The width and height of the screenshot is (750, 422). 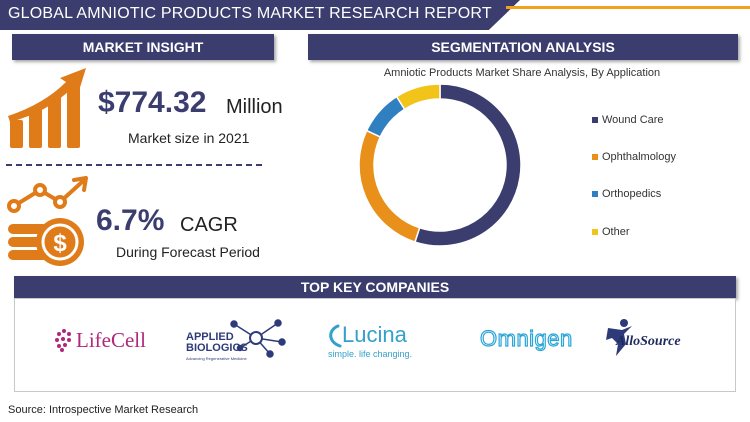 I want to click on legend-item-other: Other, so click(x=611, y=232).